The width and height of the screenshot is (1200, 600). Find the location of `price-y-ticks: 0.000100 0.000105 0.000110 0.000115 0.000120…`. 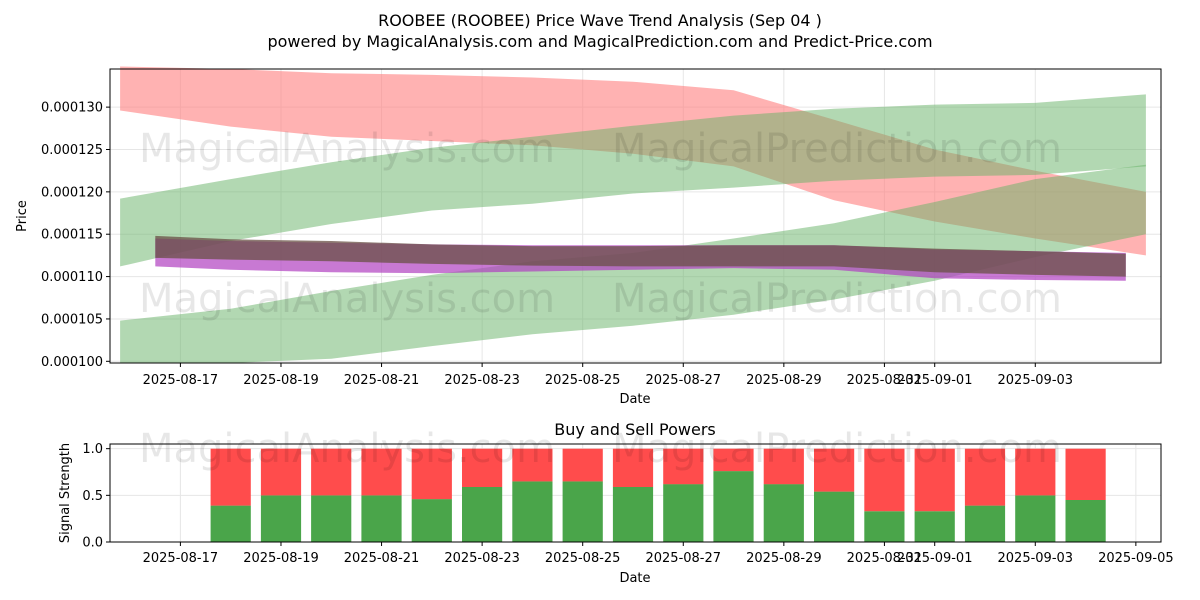

price-y-ticks: 0.000100 0.000105 0.000110 0.000115 0.000120… is located at coordinates (75, 235).